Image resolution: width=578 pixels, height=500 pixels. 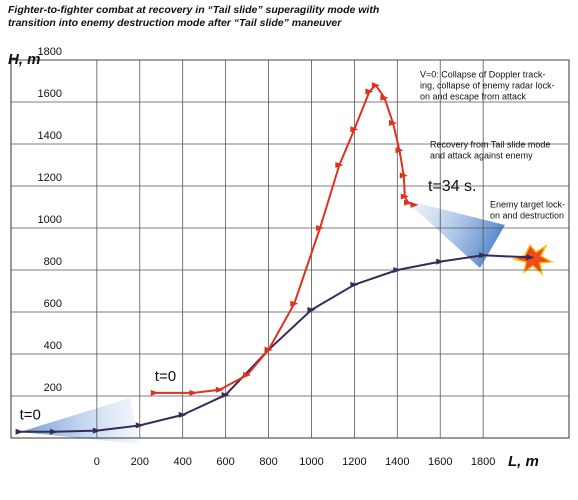 I want to click on annotation: Enemy target lock-, so click(x=527, y=204).